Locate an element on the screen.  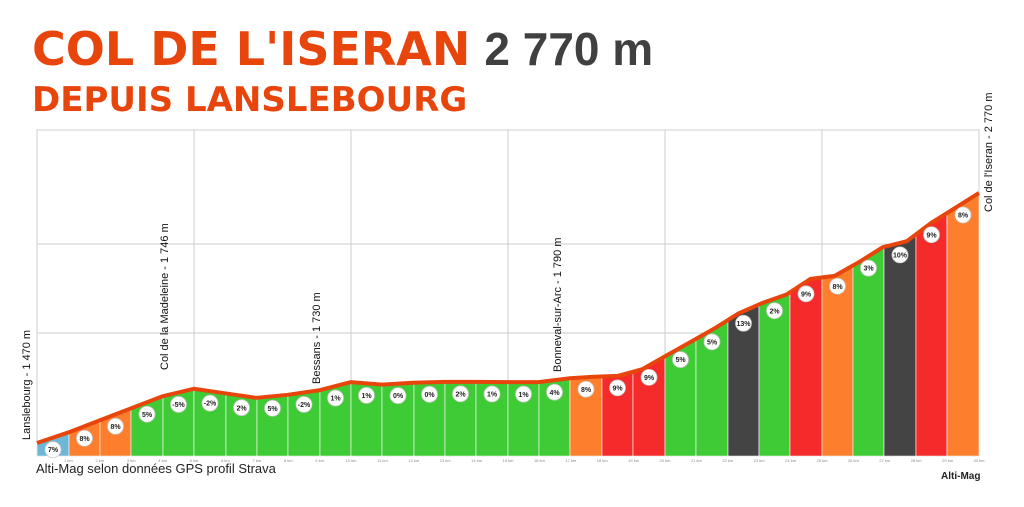
grade-label: 7% is located at coordinates (53, 450).